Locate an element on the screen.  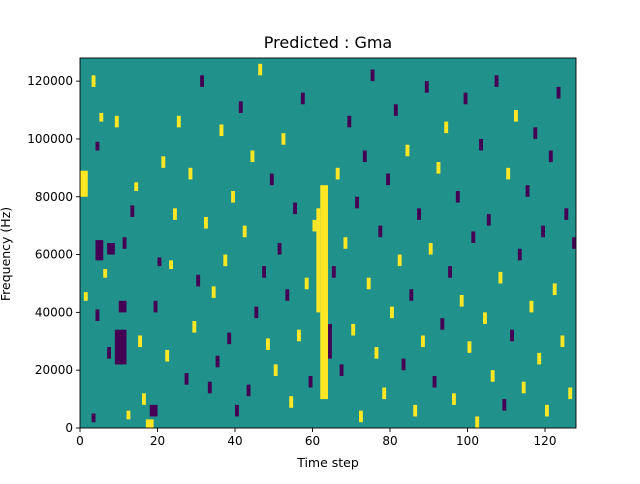
x-tick-label: 120 is located at coordinates (545, 441).